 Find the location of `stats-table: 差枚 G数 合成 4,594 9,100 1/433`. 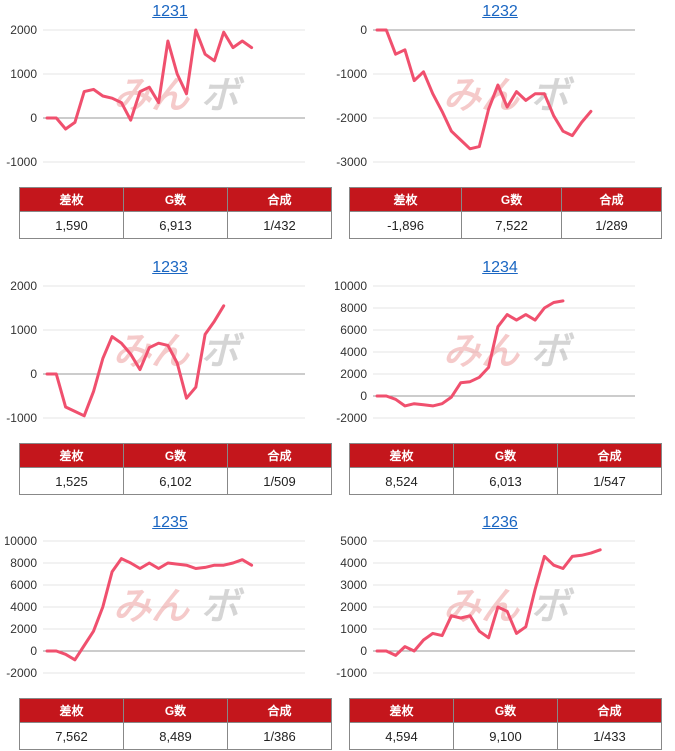

stats-table: 差枚 G数 合成 4,594 9,100 1/433 is located at coordinates (505, 724).